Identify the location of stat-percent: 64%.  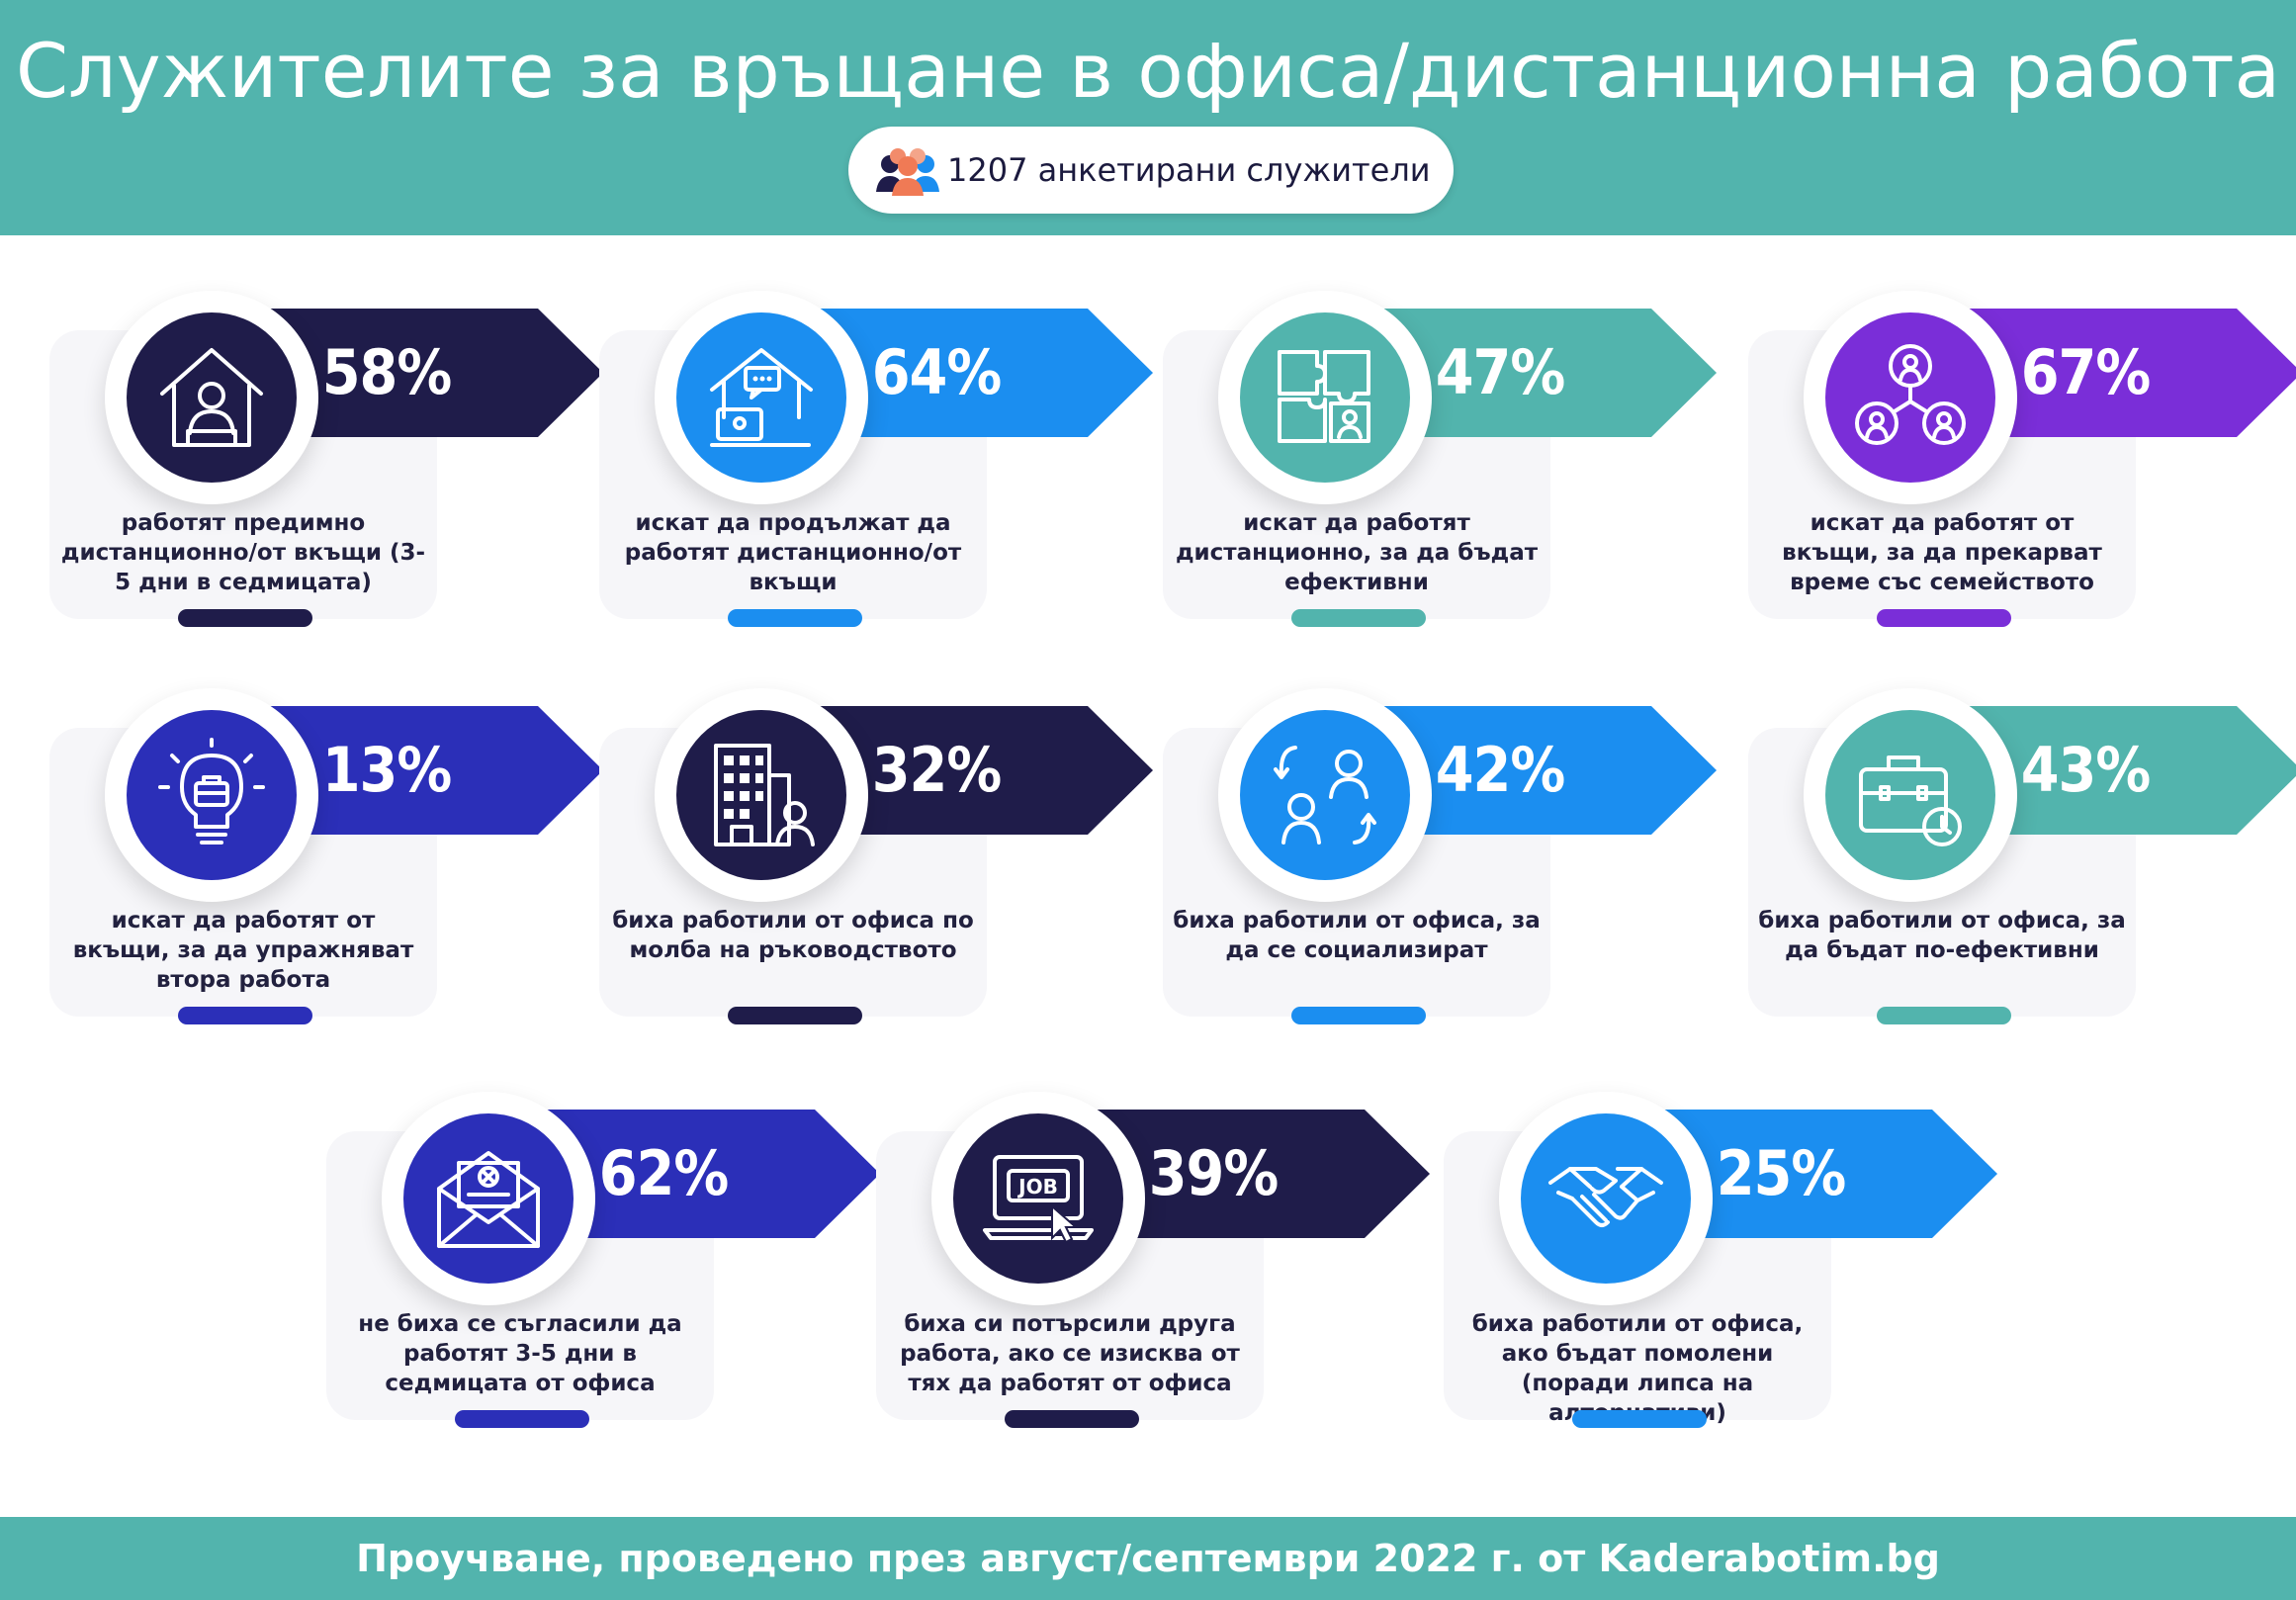
(937, 372).